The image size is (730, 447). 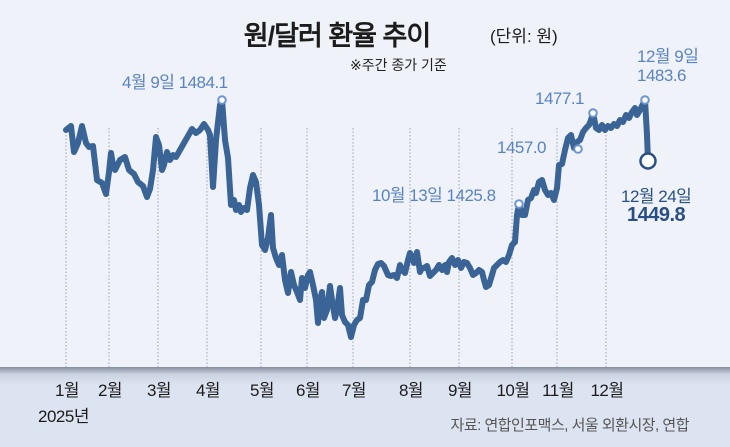 I want to click on x-tick-label: 3월, so click(x=159, y=390).